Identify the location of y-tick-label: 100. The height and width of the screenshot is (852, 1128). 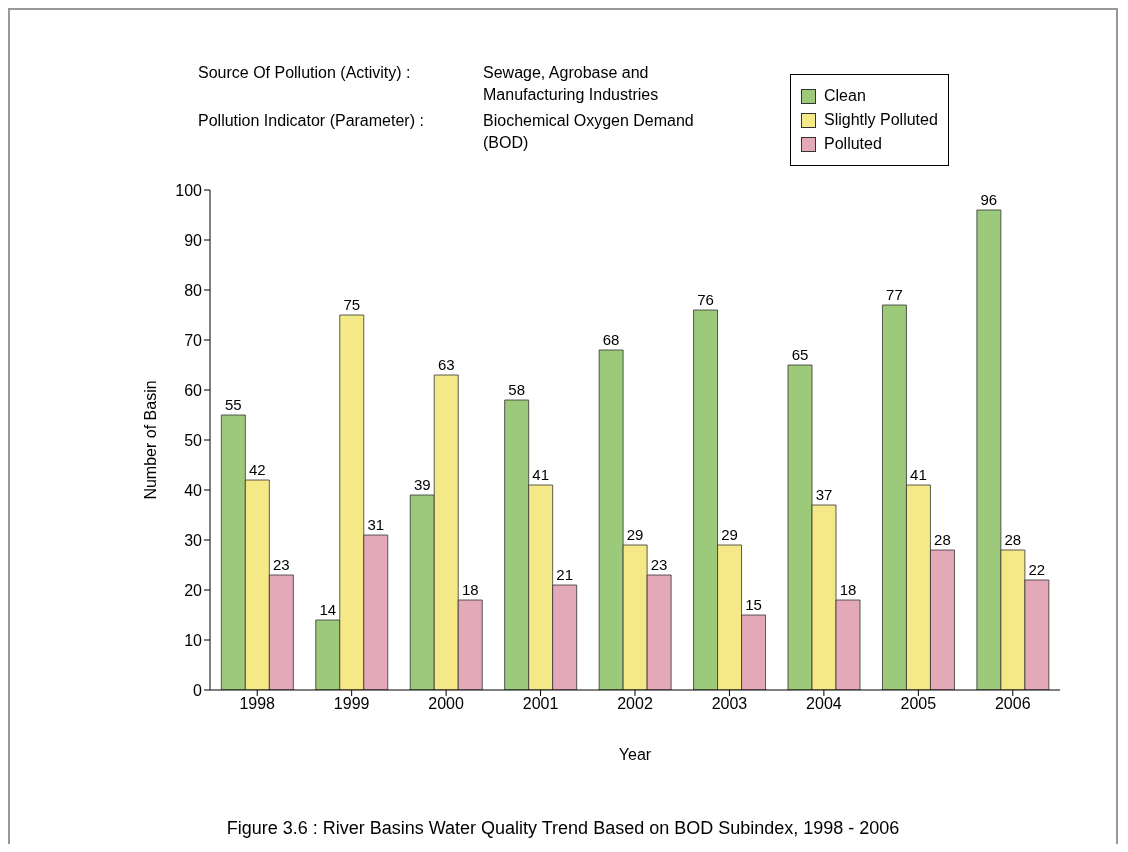
(189, 190).